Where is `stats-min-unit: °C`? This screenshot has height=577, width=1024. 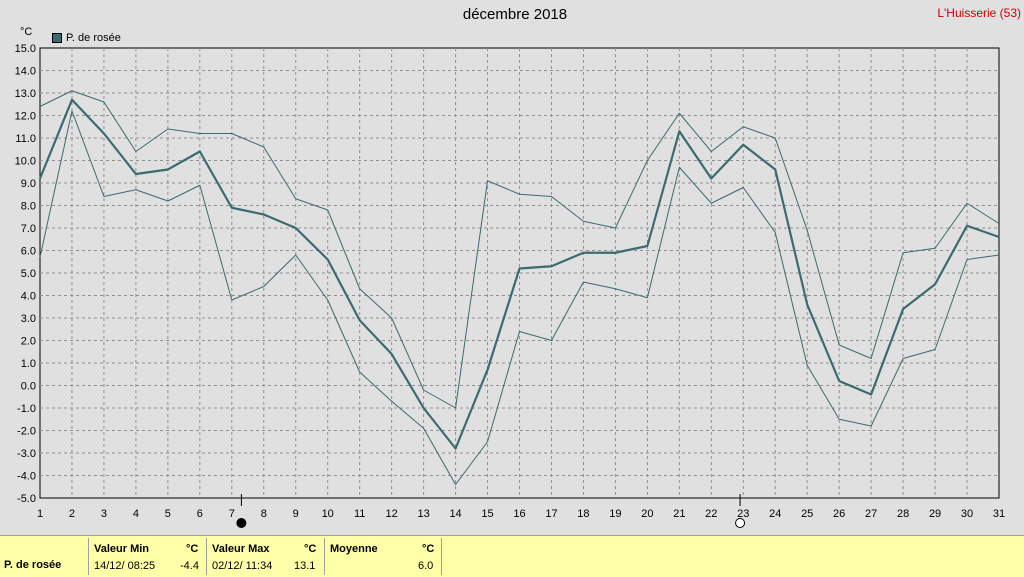 stats-min-unit: °C is located at coordinates (192, 549).